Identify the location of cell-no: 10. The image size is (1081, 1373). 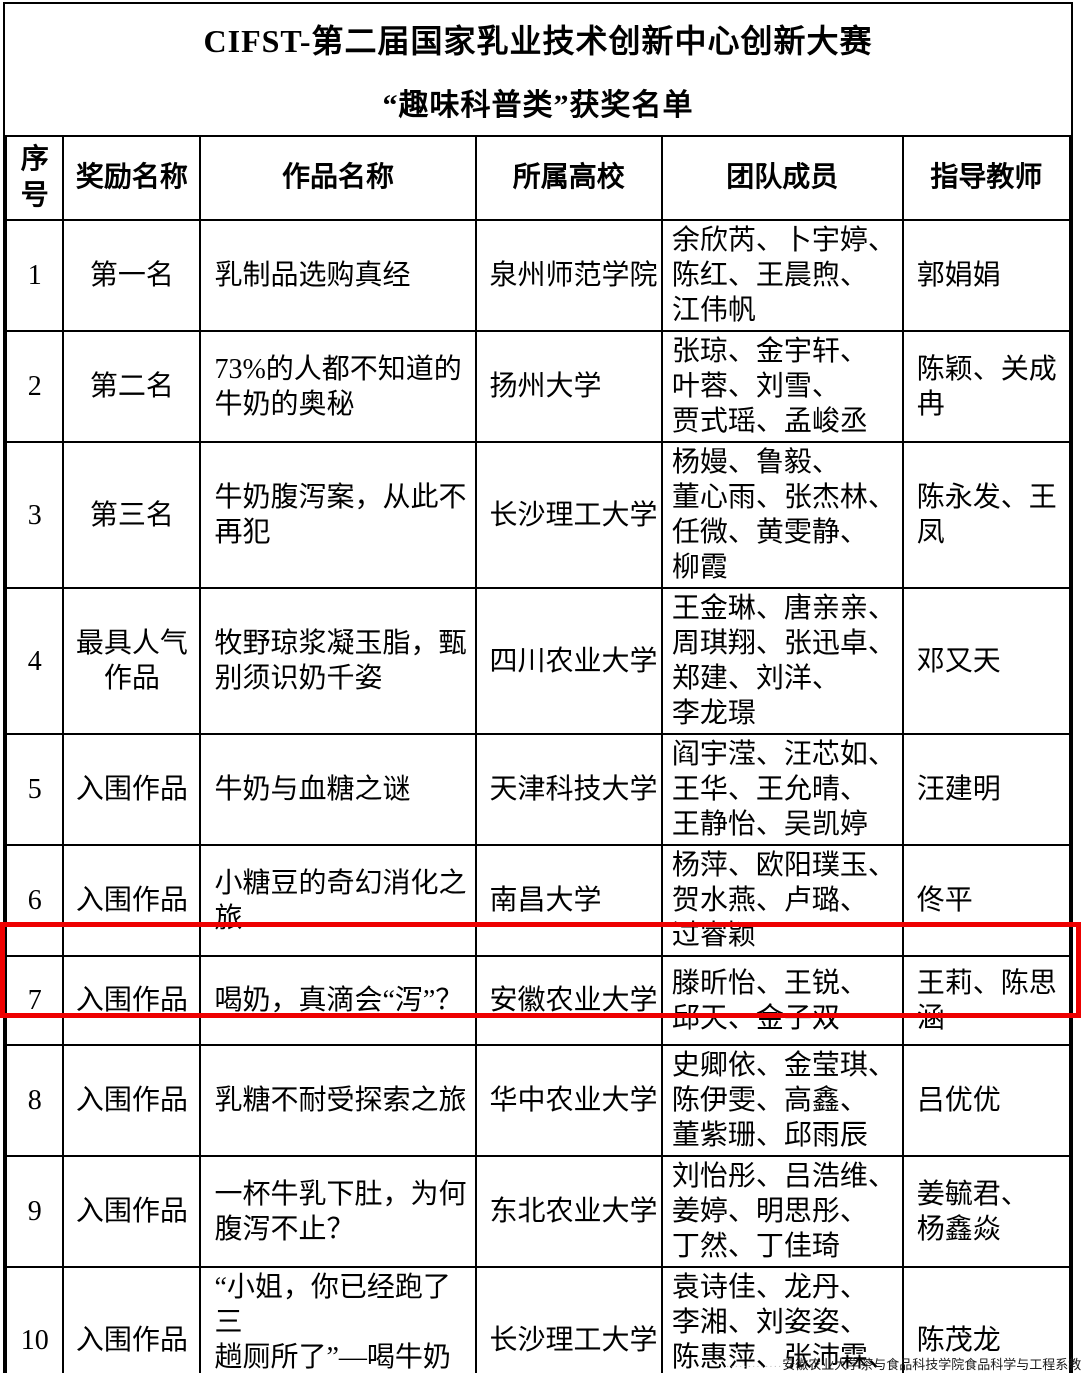
(34, 1319).